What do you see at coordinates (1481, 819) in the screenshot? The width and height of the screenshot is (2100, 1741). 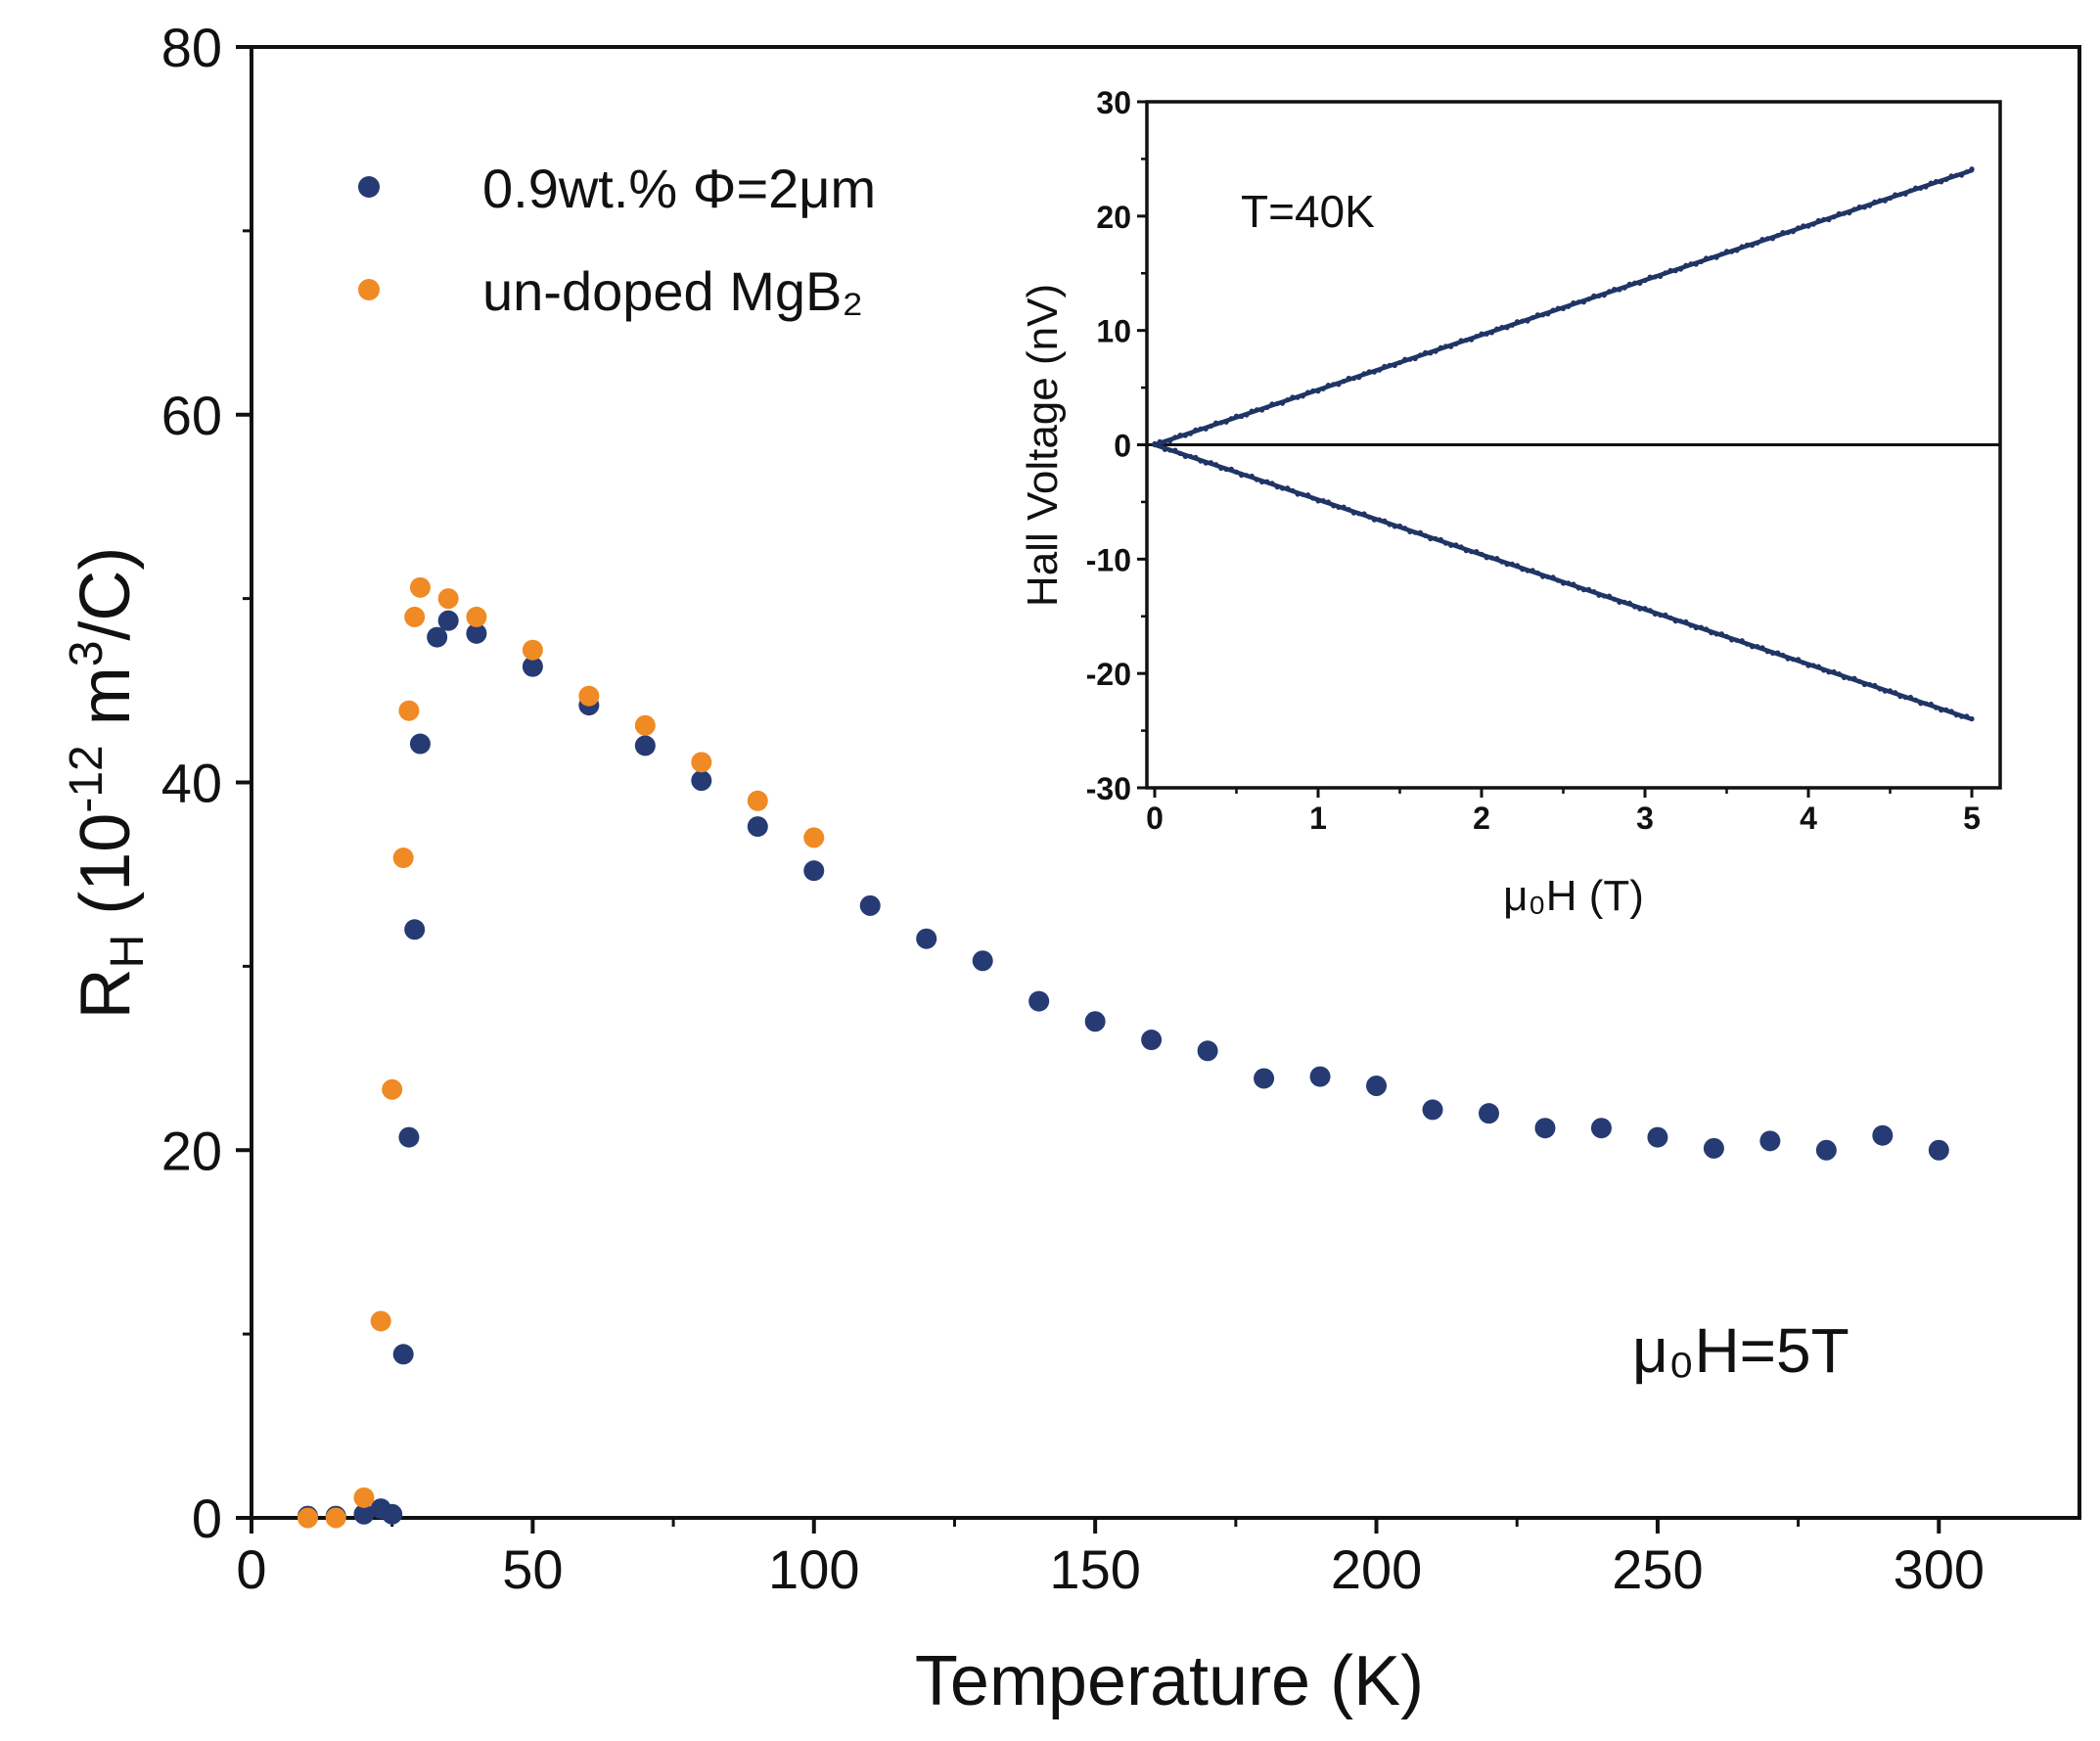 I see `inset-x-tick-label: 2` at bounding box center [1481, 819].